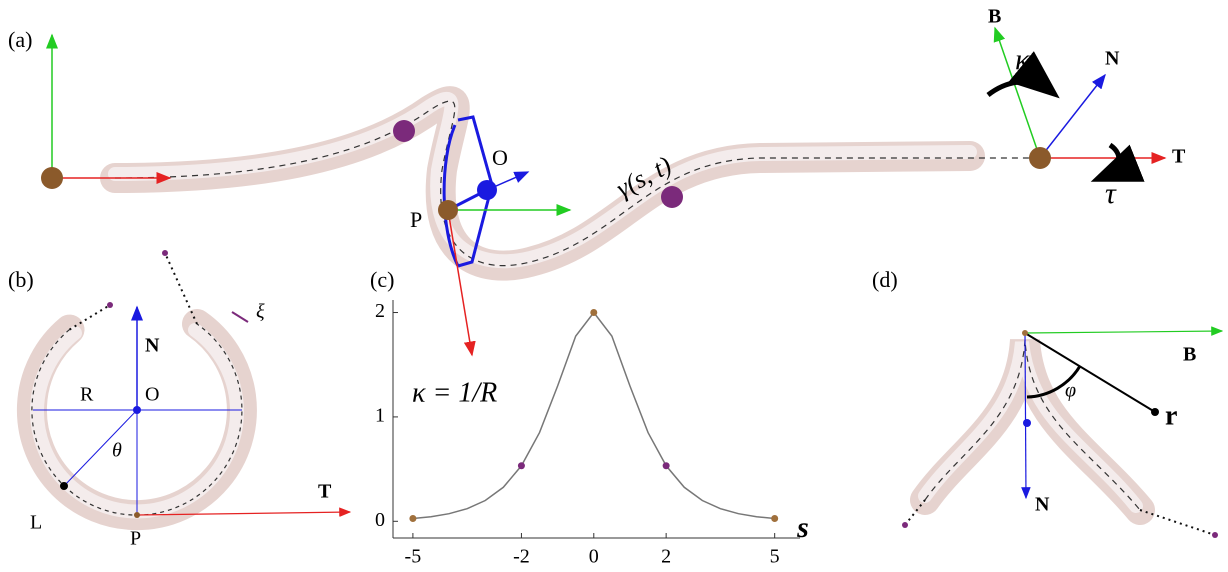 The image size is (1228, 572). What do you see at coordinates (1022, 59) in the screenshot?
I see `label: κ` at bounding box center [1022, 59].